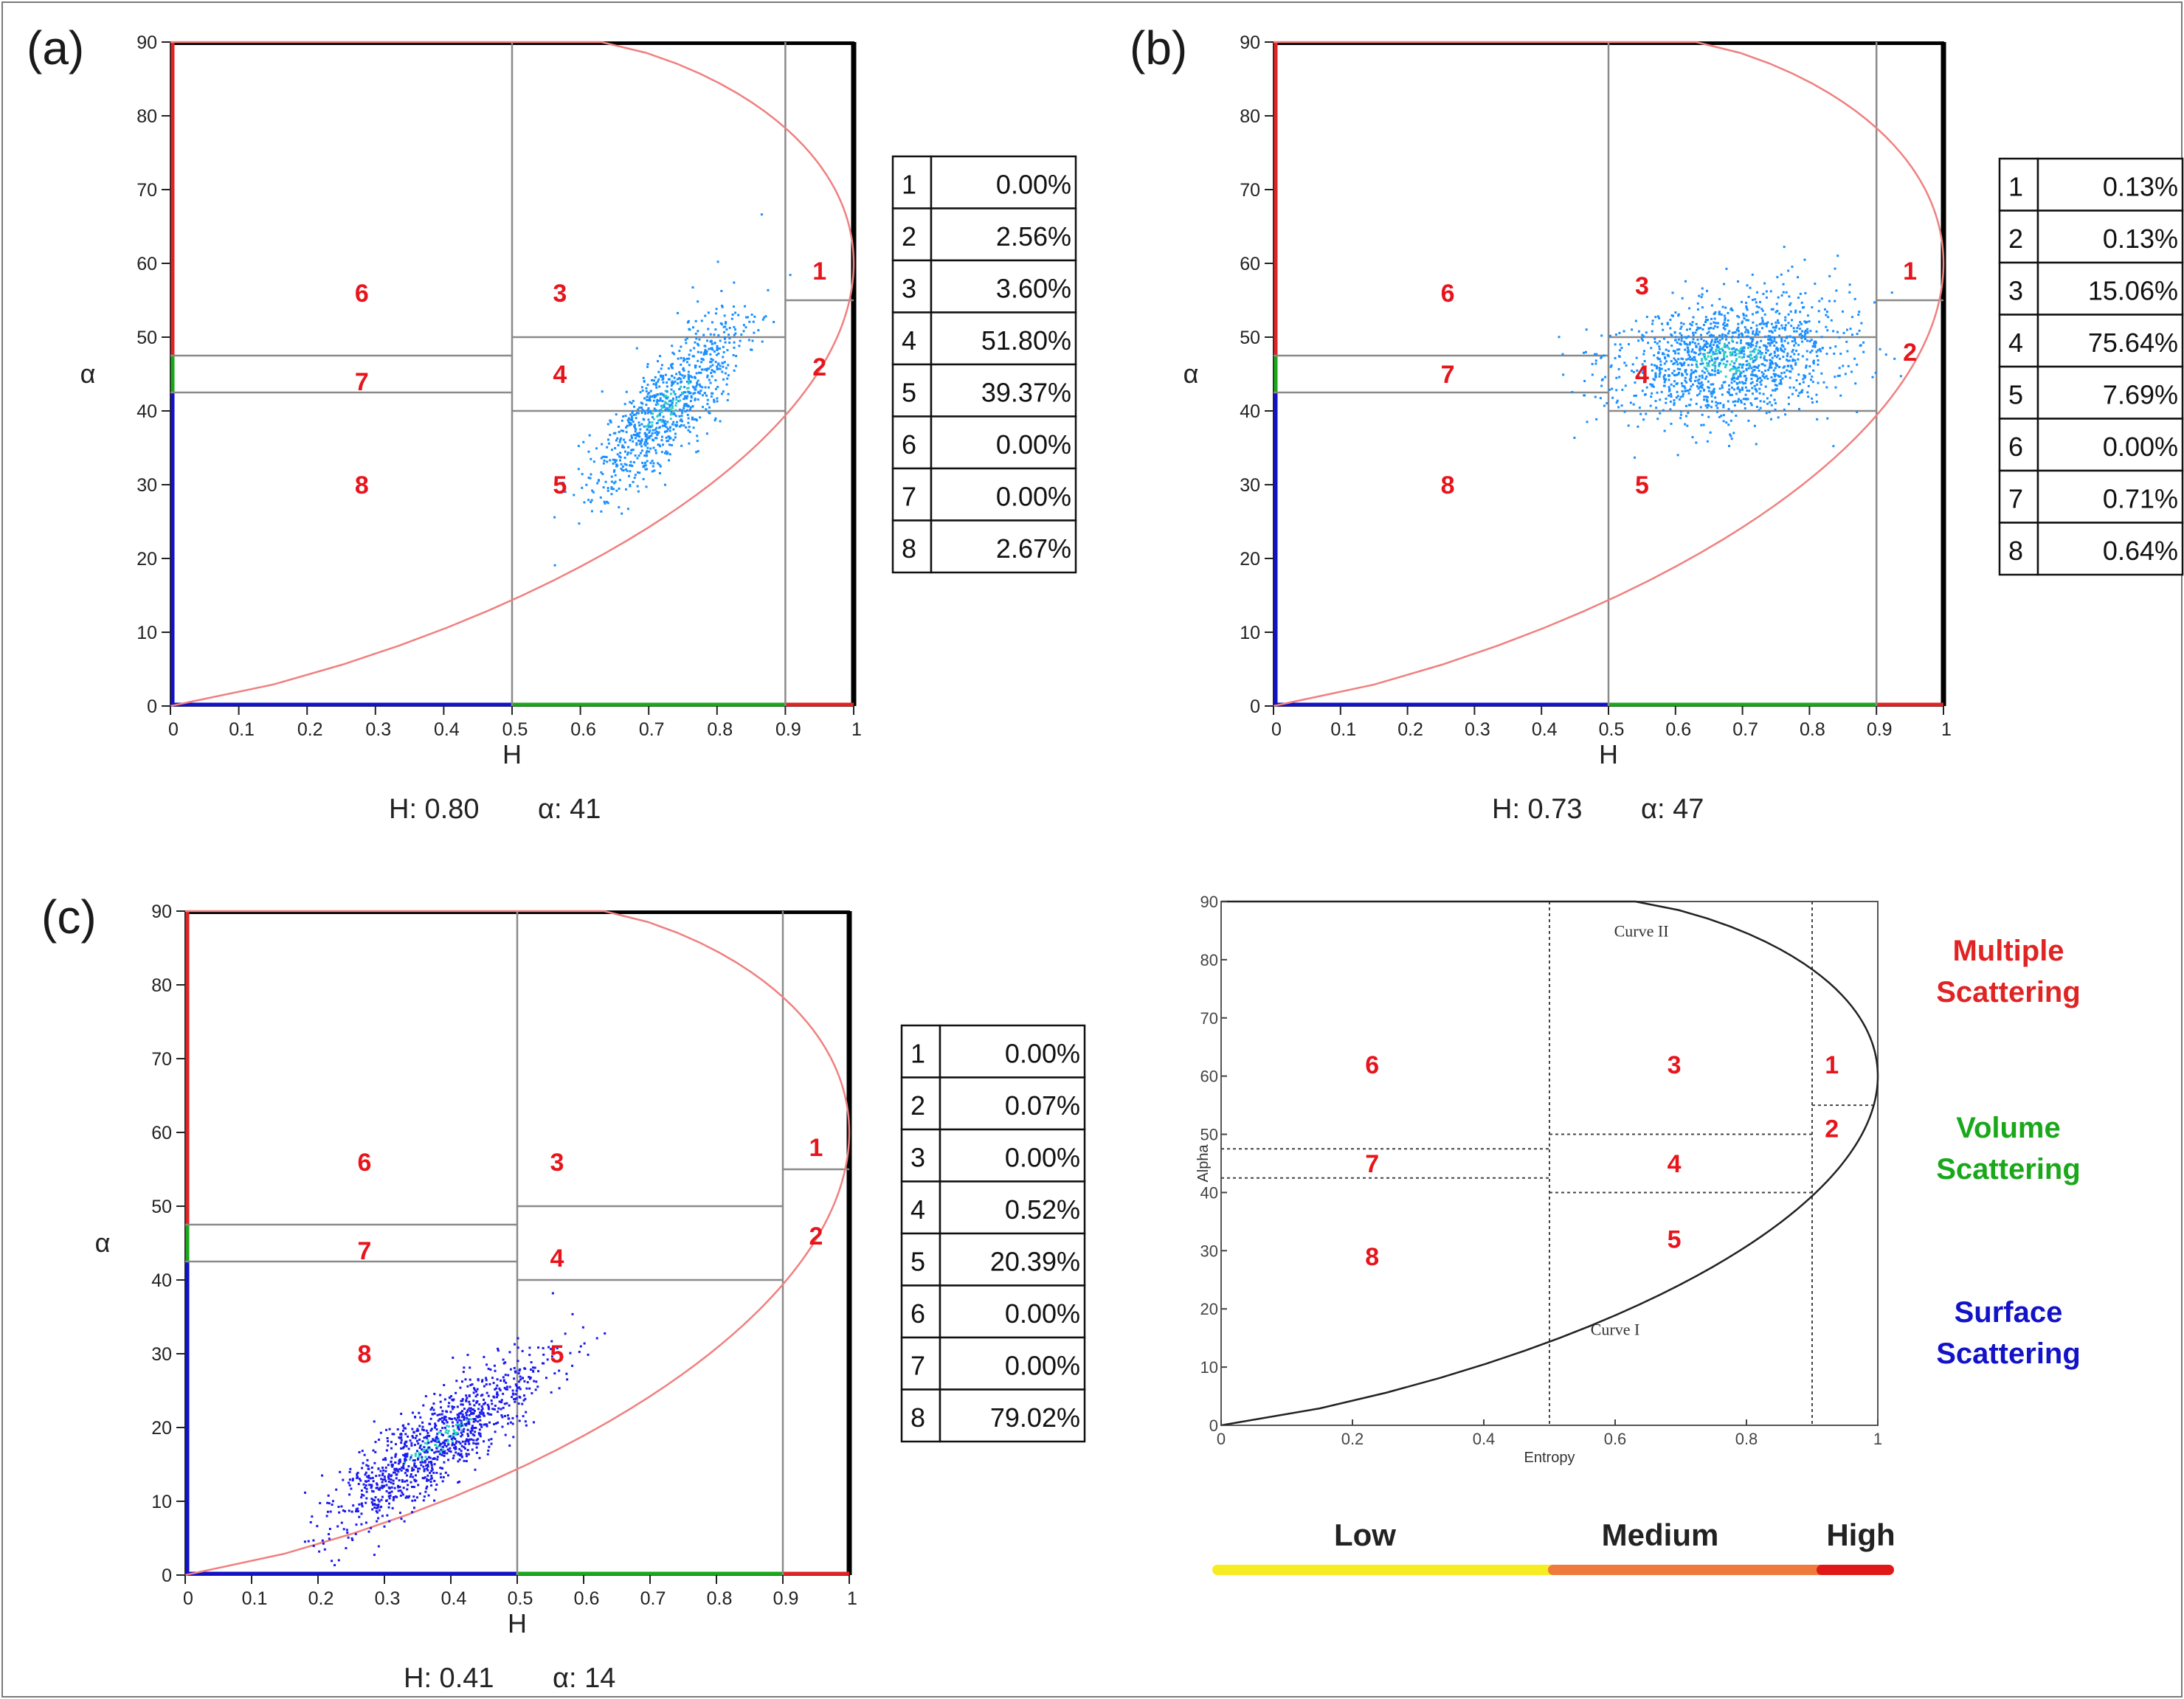  What do you see at coordinates (1033, 185) in the screenshot?
I see `table-zone-percent: 0.00%` at bounding box center [1033, 185].